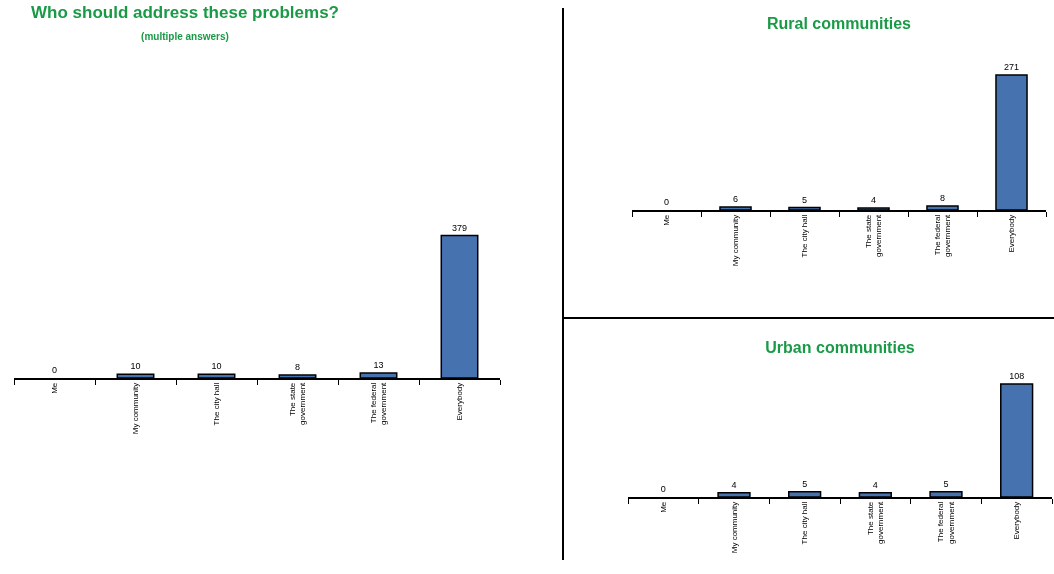 Image resolution: width=1054 pixels, height=574 pixels. I want to click on data-label: 379, so click(459, 227).